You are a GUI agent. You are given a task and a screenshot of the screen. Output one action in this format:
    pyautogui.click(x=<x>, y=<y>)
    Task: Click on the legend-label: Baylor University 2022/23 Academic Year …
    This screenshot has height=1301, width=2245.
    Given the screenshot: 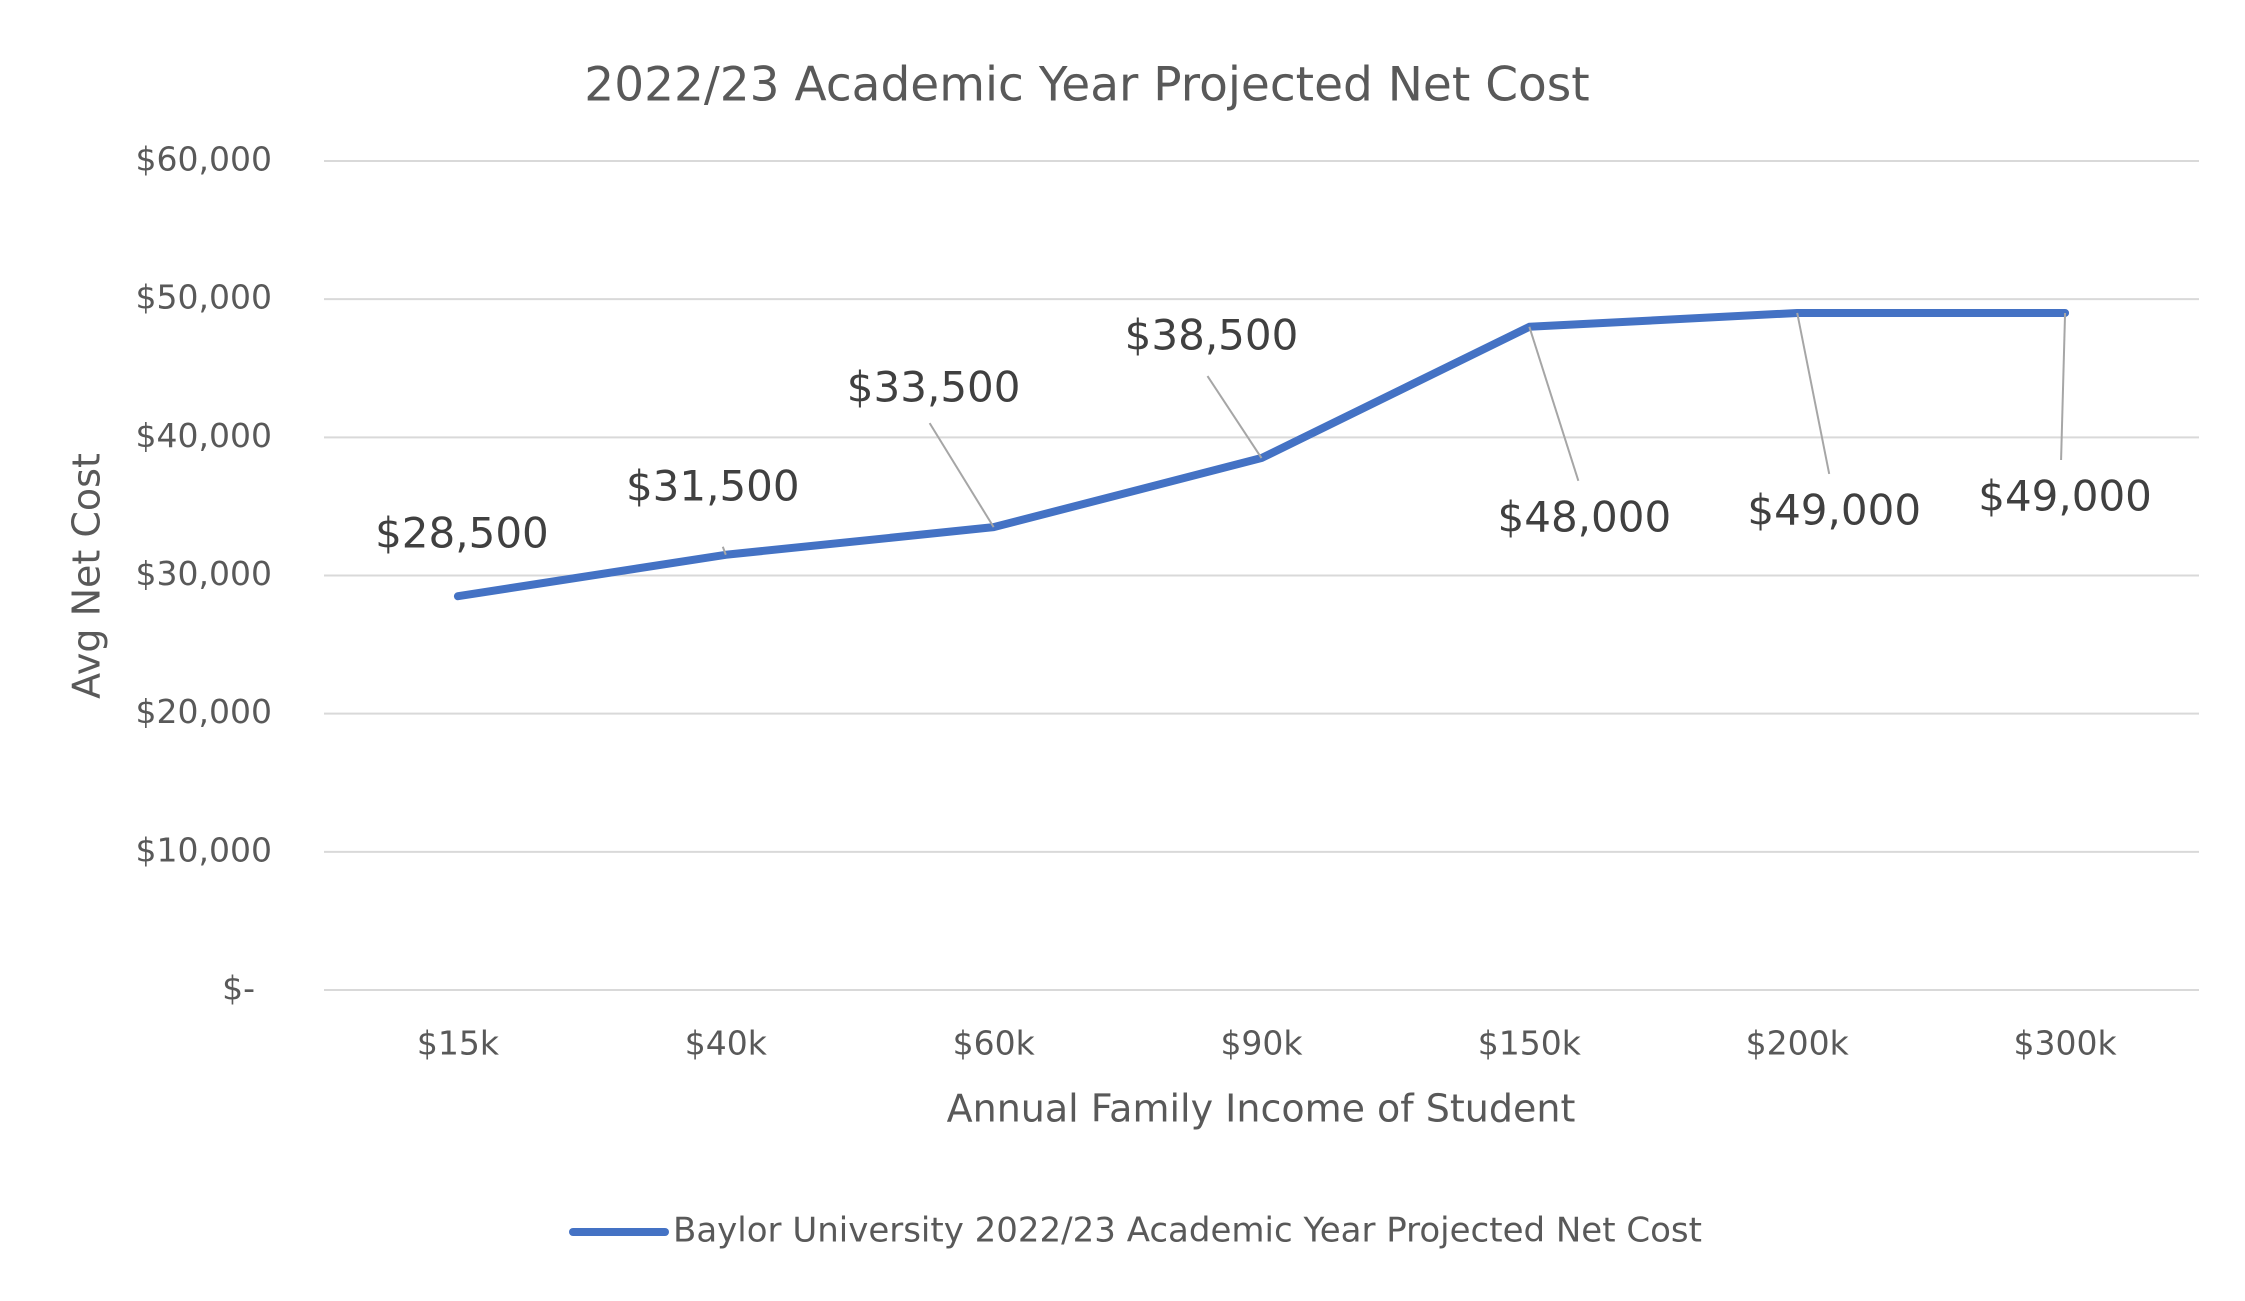 What is the action you would take?
    pyautogui.click(x=1187, y=1231)
    